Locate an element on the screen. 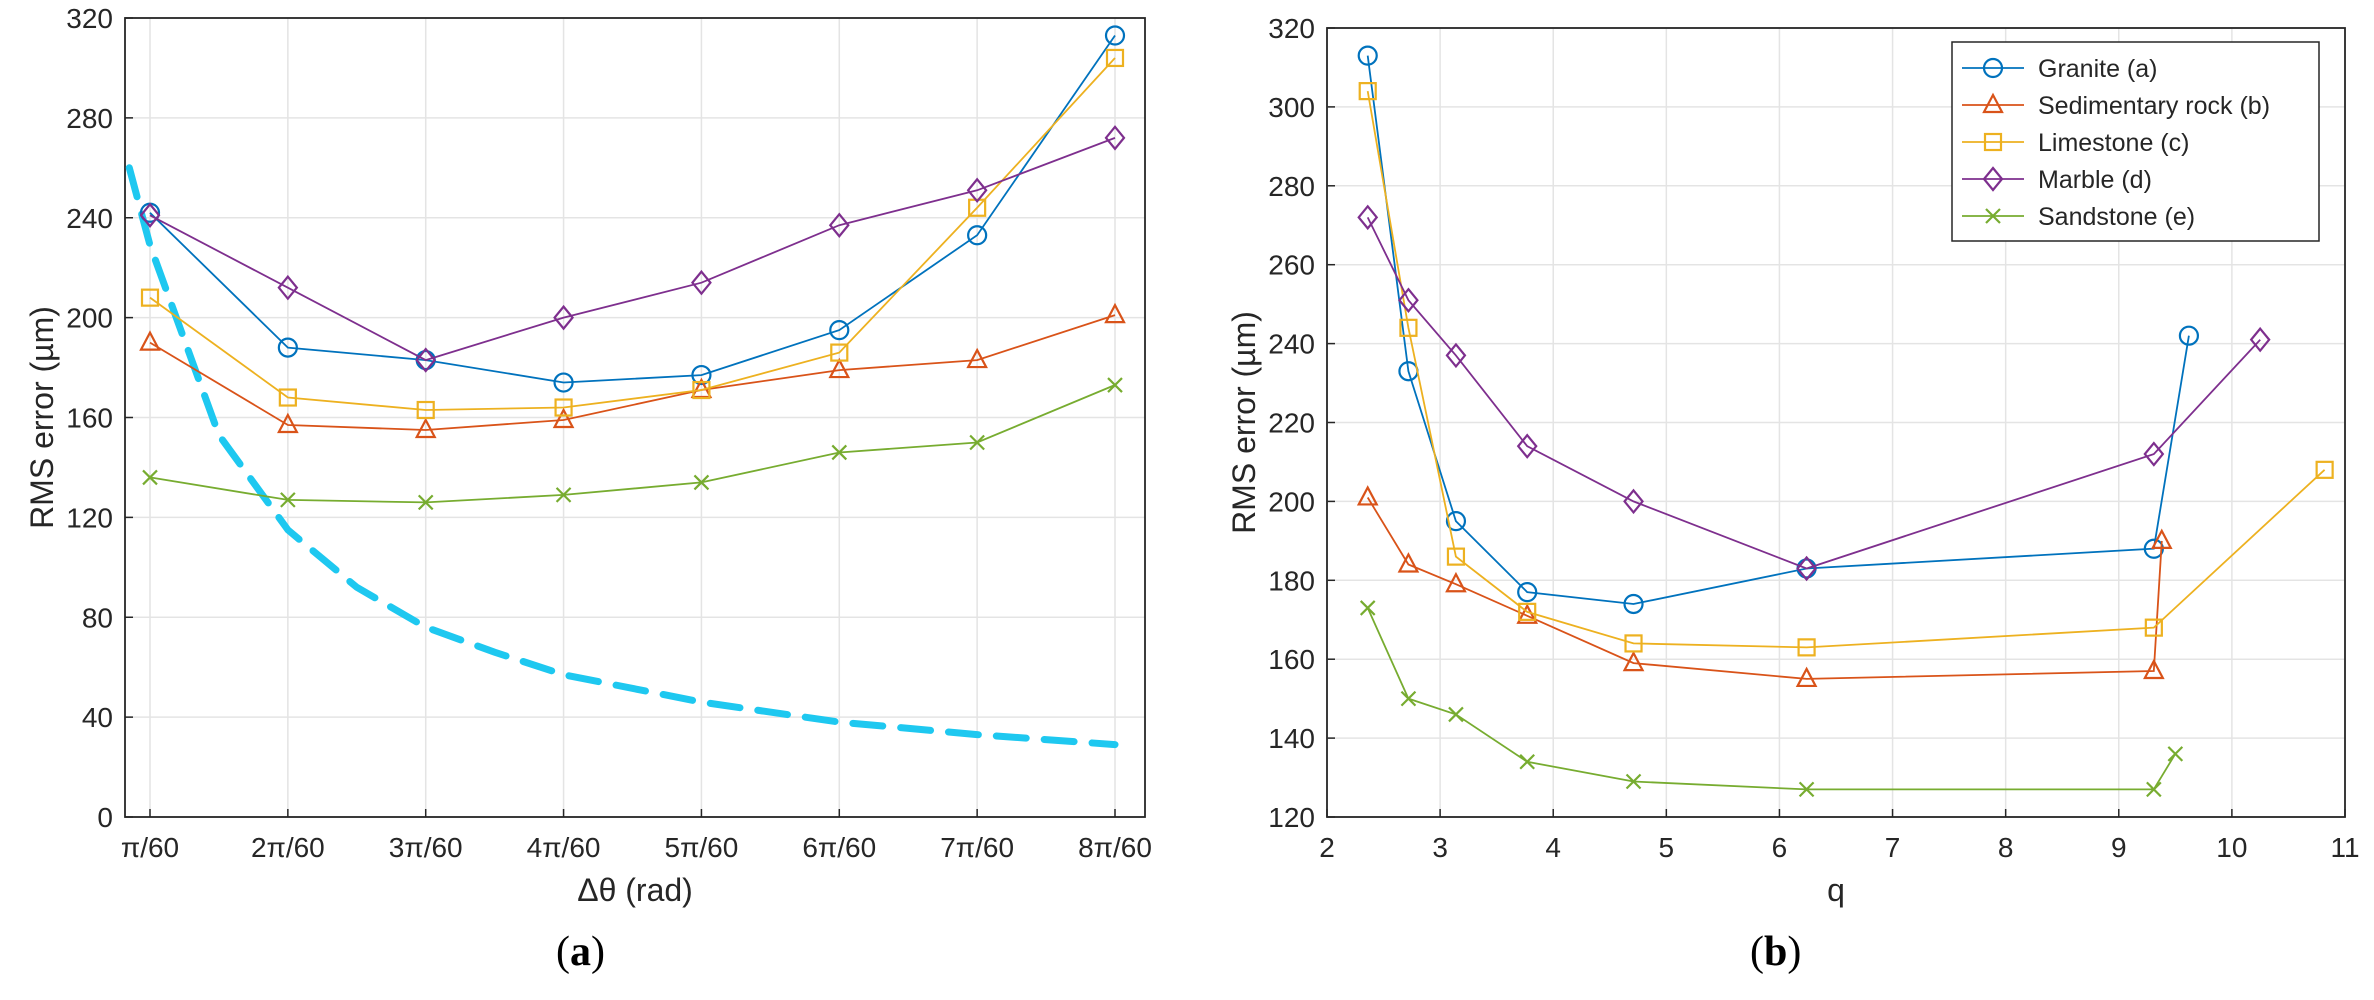 The height and width of the screenshot is (1000, 2374). legend-entry: Limestone (c) is located at coordinates (2113, 143).